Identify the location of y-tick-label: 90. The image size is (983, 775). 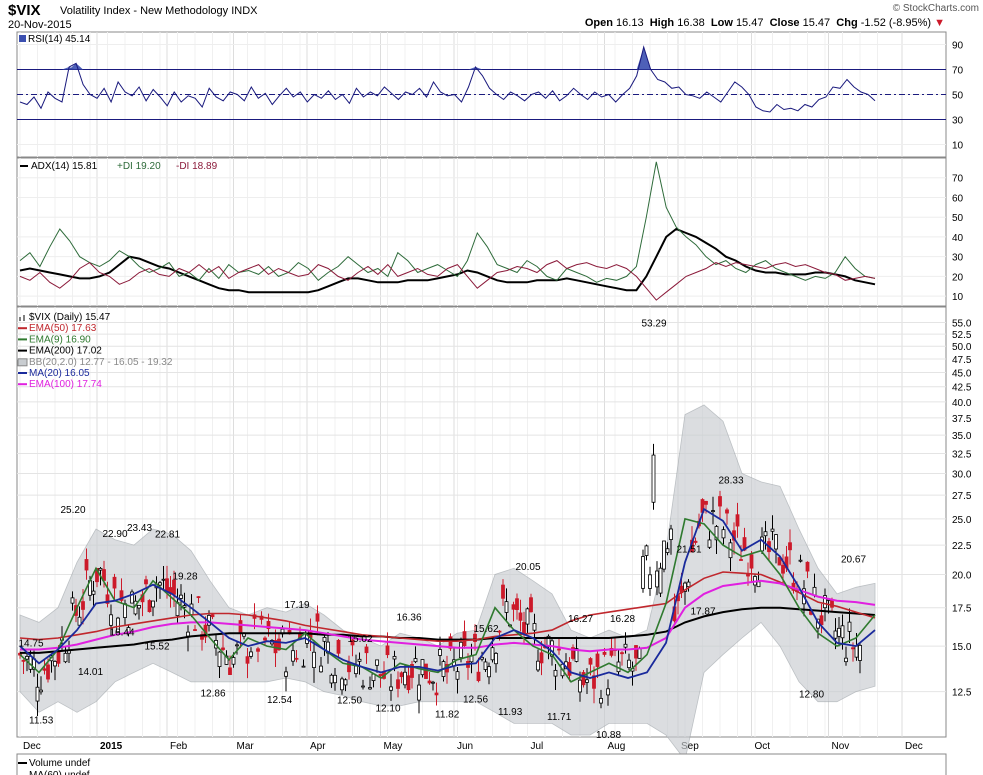
(958, 46).